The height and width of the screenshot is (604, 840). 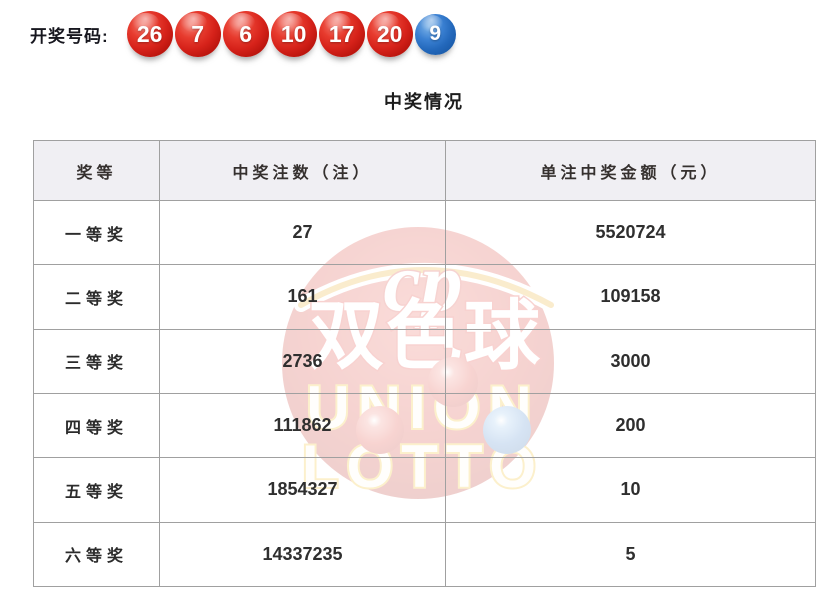 I want to click on winning-bets: 161, so click(x=302, y=297).